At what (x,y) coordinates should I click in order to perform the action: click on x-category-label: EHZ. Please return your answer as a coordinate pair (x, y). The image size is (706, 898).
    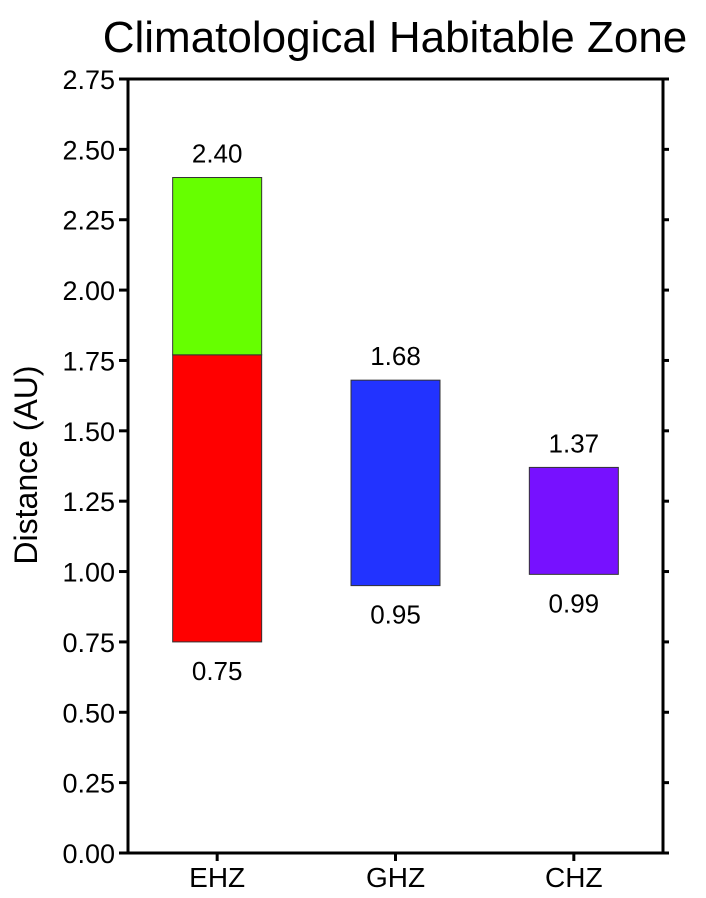
    Looking at the image, I should click on (217, 877).